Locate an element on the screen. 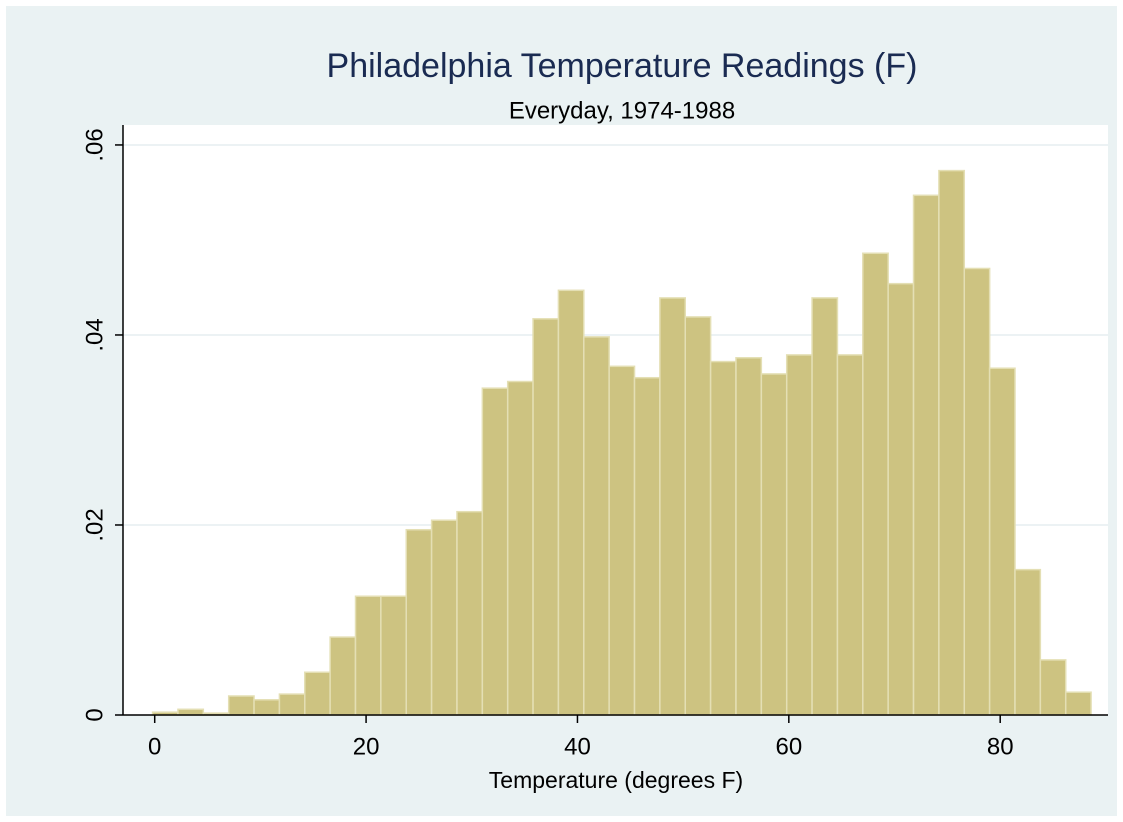 This screenshot has width=1123, height=822. chart-subtitle: Everyday, 1974-1988 is located at coordinates (622, 110).